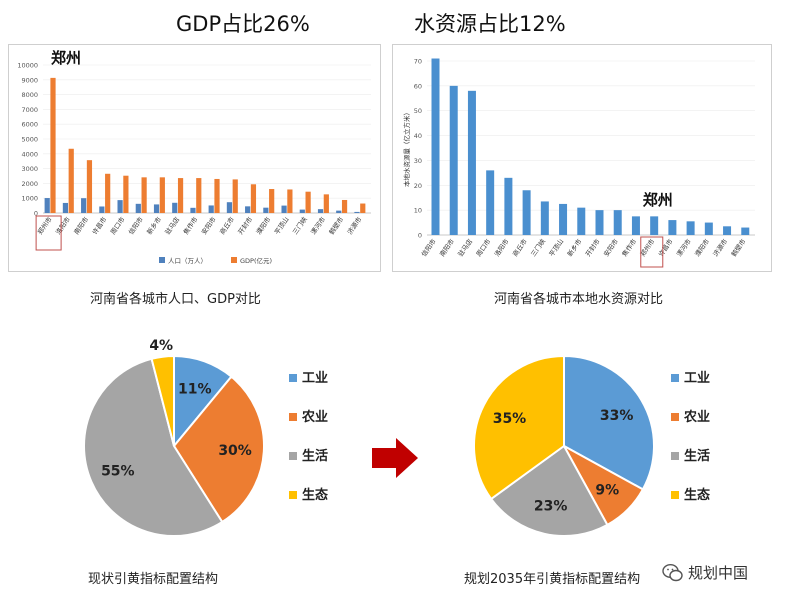  What do you see at coordinates (175, 299) in the screenshot?
I see `pop-gdp-caption: 河南省各城市人口、GDP对比` at bounding box center [175, 299].